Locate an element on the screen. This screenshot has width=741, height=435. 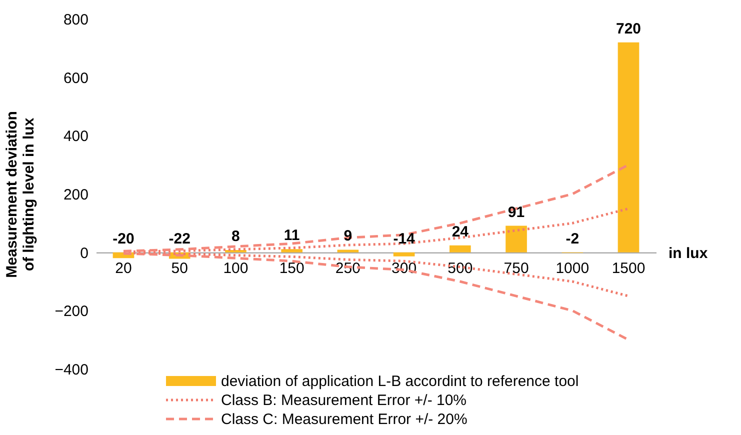
data-label: 720 is located at coordinates (629, 29).